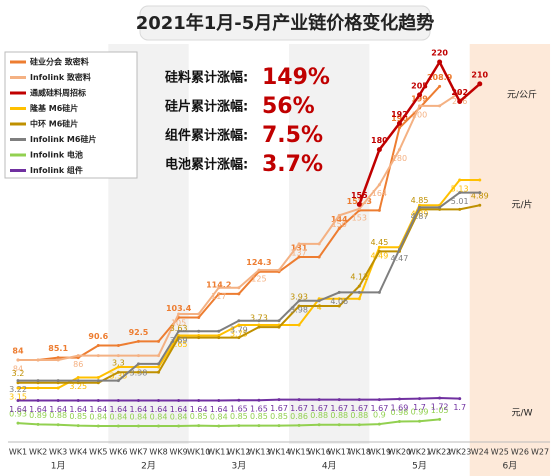 The width and height of the screenshot is (554, 476). I want to click on data-label: 3.2, so click(18, 373).